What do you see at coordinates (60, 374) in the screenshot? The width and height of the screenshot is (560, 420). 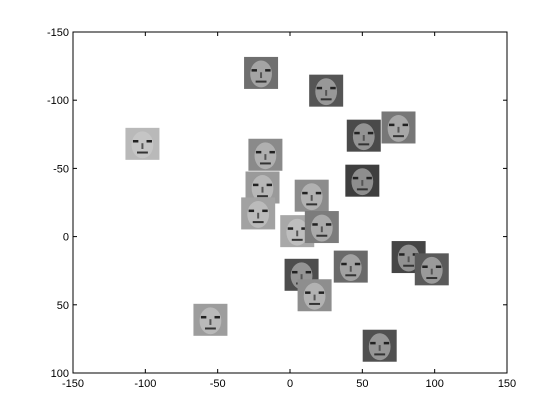 I see `y-tick-label: 100` at bounding box center [60, 374].